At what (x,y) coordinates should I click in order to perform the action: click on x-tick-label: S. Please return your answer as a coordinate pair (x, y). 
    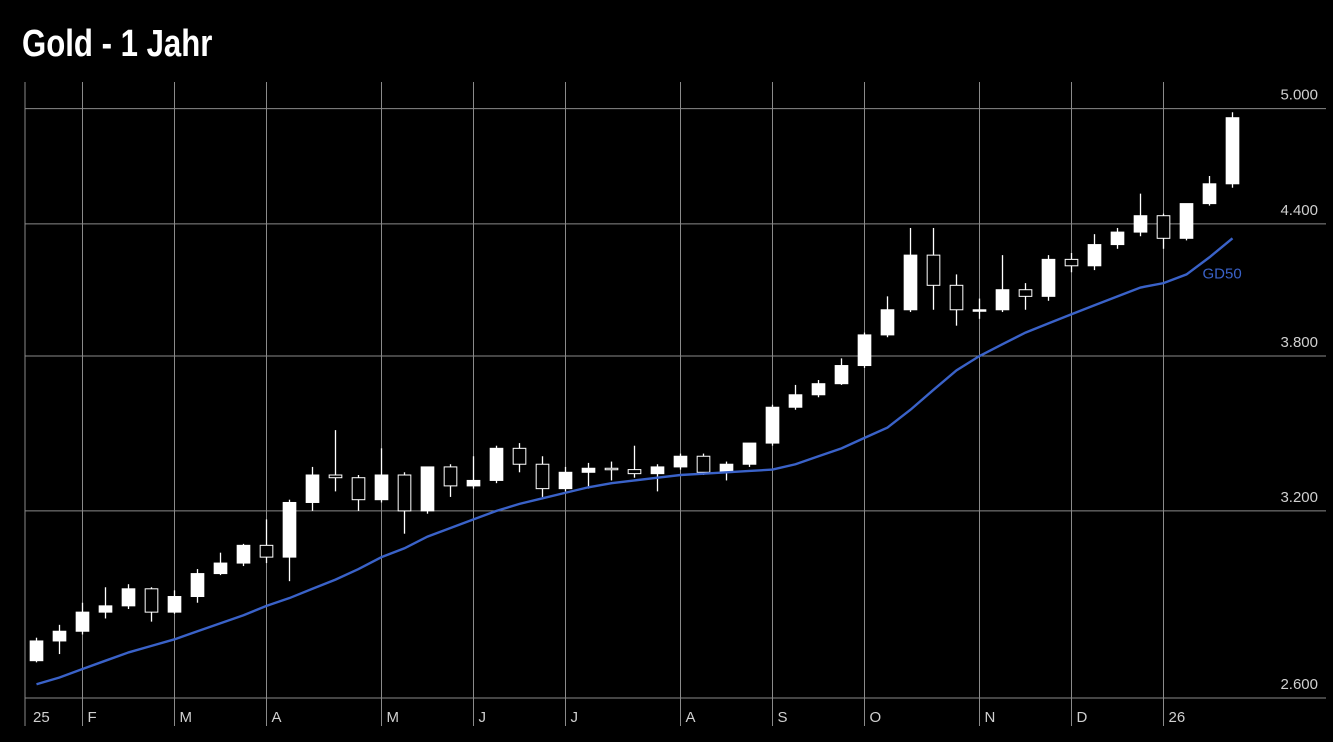
    Looking at the image, I should click on (783, 717).